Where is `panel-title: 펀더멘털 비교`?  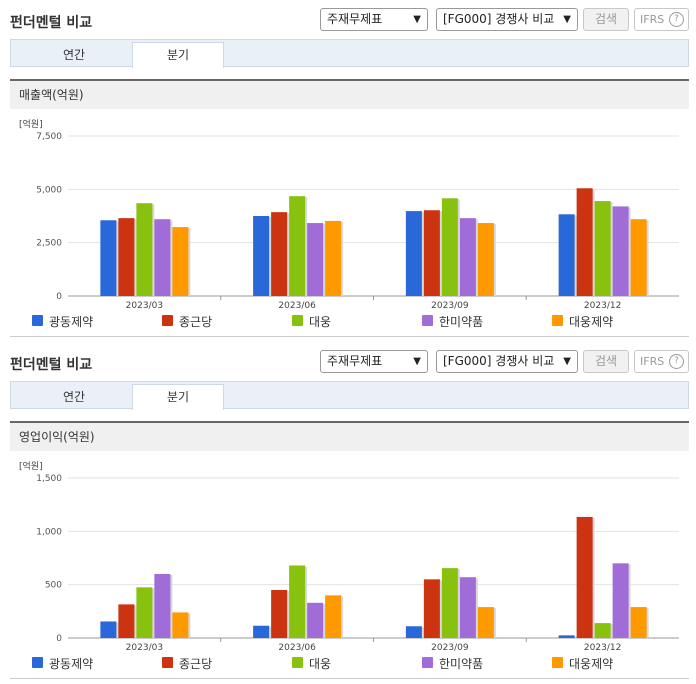
panel-title: 펀더멘털 비교 is located at coordinates (51, 365).